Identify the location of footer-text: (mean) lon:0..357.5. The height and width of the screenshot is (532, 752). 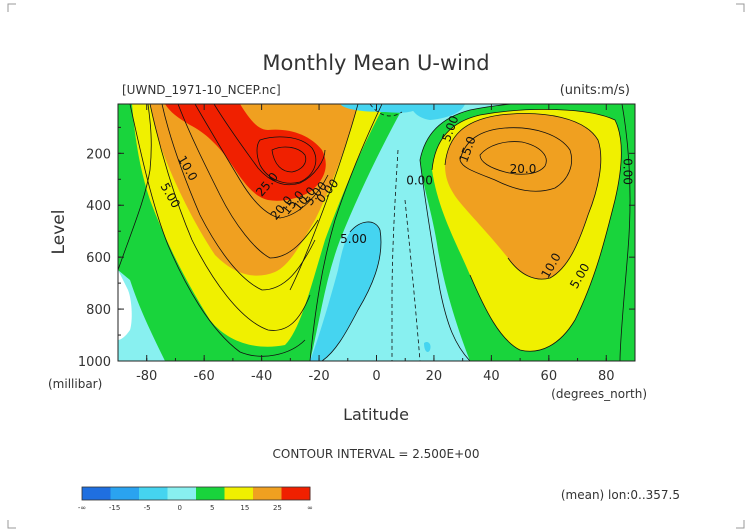
(620, 495).